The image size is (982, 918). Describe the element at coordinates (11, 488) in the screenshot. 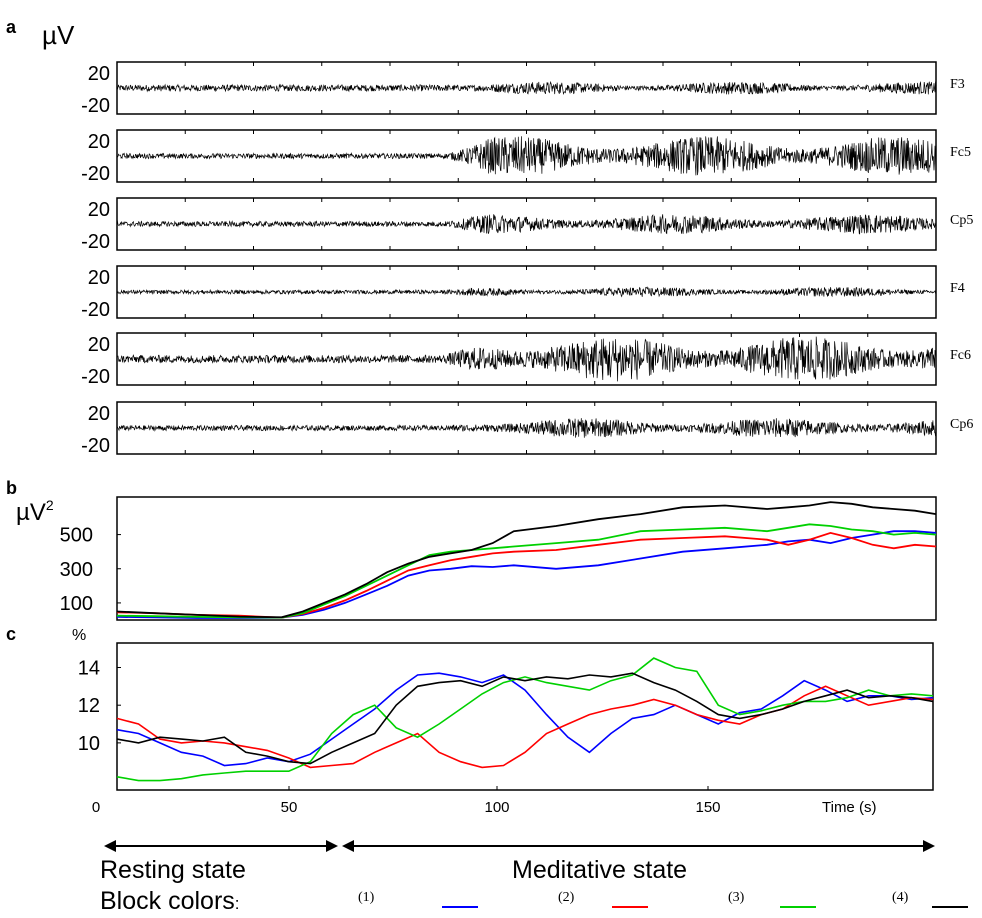

I see `panel-b-letter: b` at that location.